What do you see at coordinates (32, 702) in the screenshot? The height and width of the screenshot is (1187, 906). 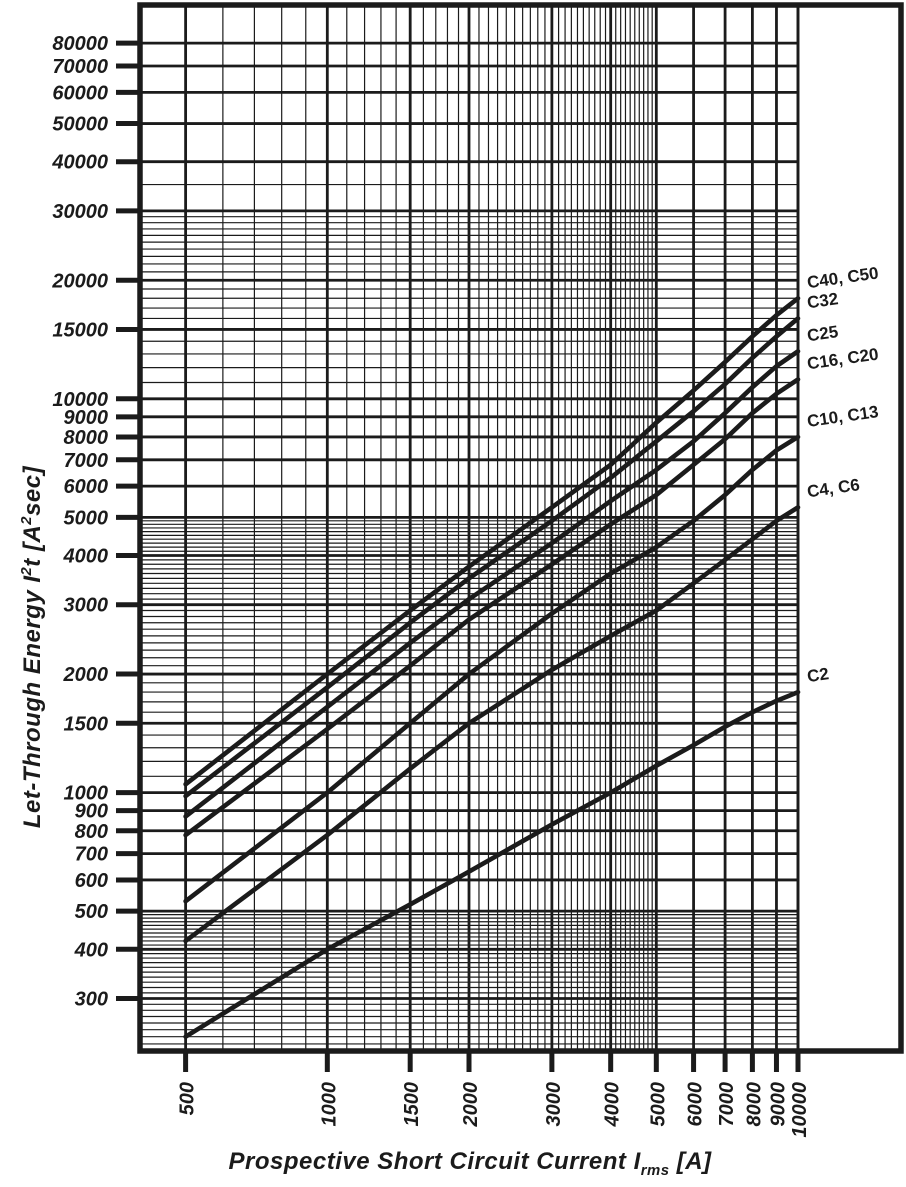 I see `y-axis-title-text: Let-Through Energy I` at bounding box center [32, 702].